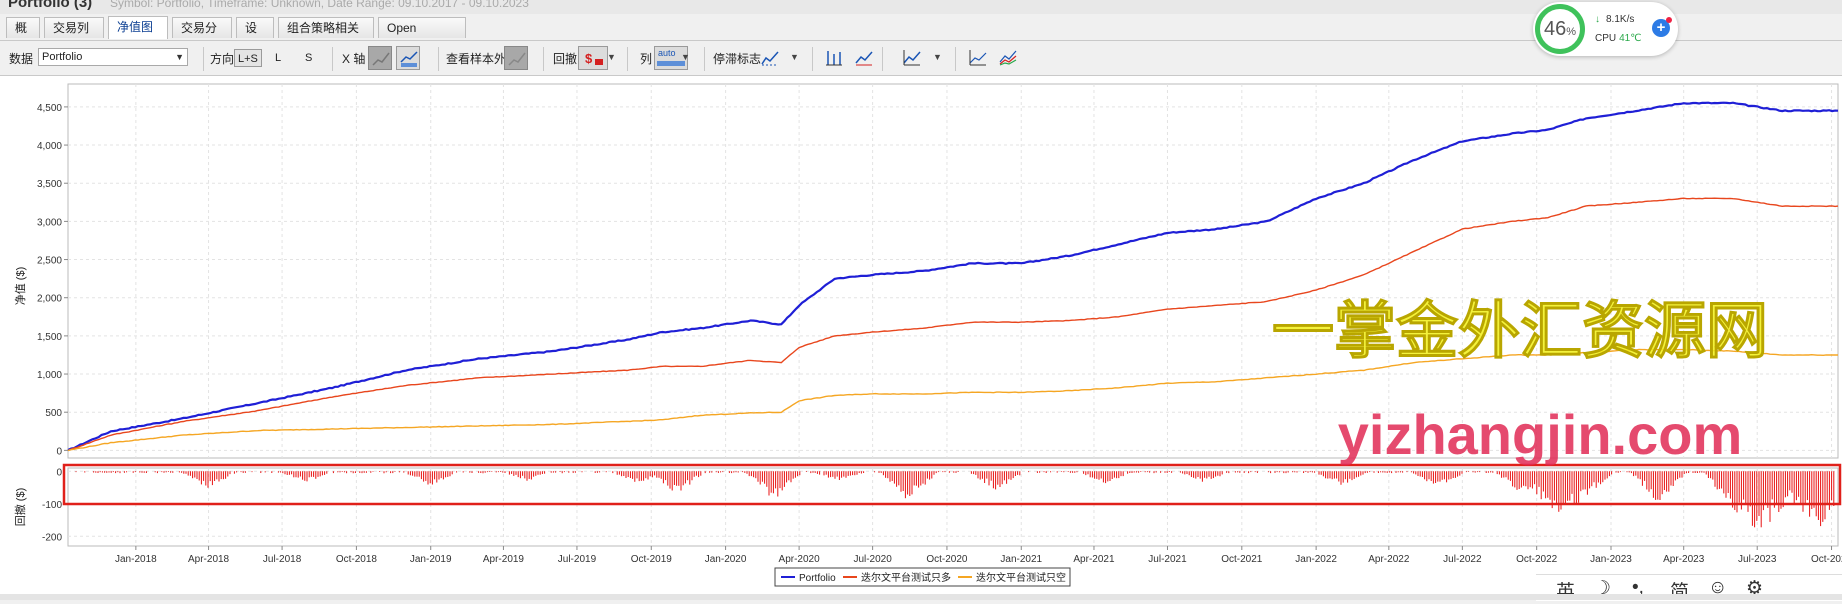 The width and height of the screenshot is (1842, 604). What do you see at coordinates (23, 36) in the screenshot?
I see `tab-overview: 概论` at bounding box center [23, 36].